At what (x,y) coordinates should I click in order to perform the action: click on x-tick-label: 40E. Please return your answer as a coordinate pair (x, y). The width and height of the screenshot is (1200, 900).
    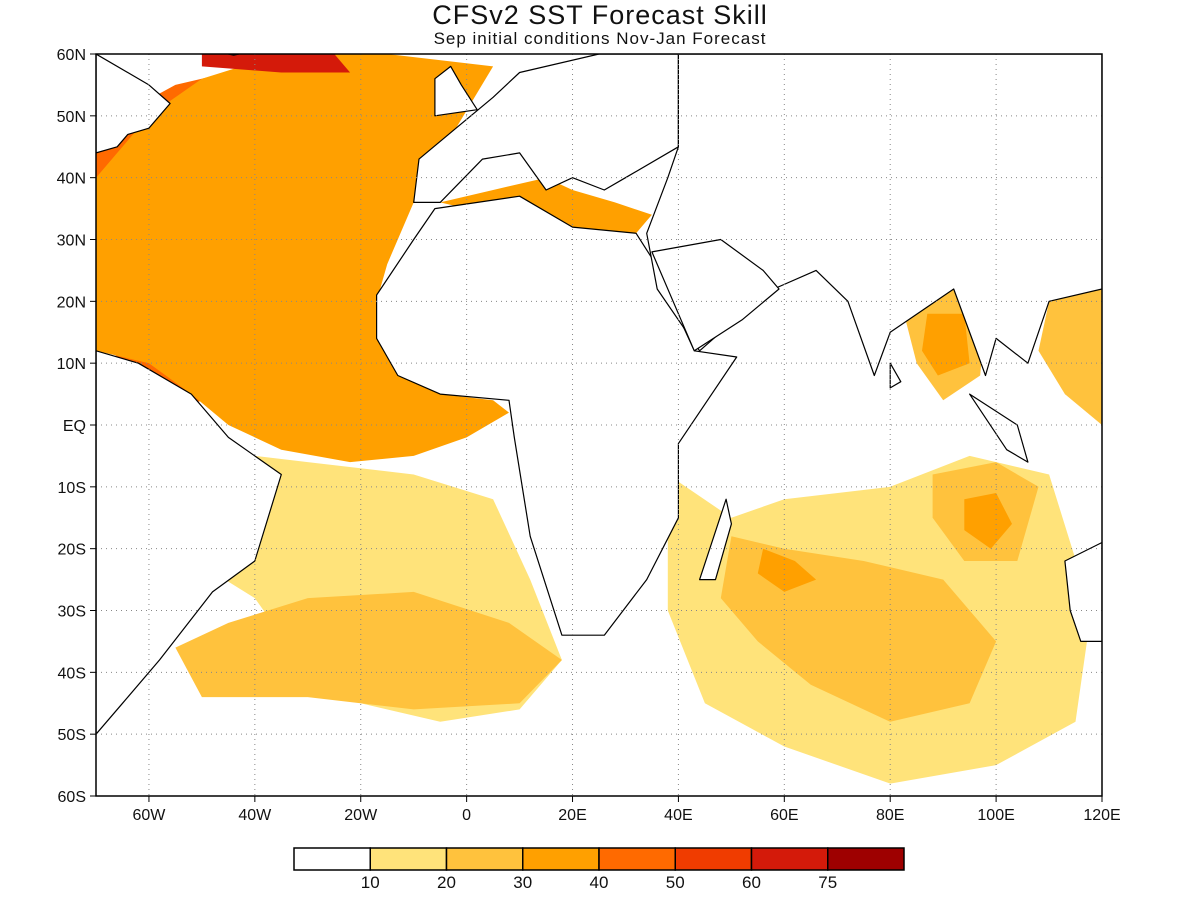
    Looking at the image, I should click on (678, 815).